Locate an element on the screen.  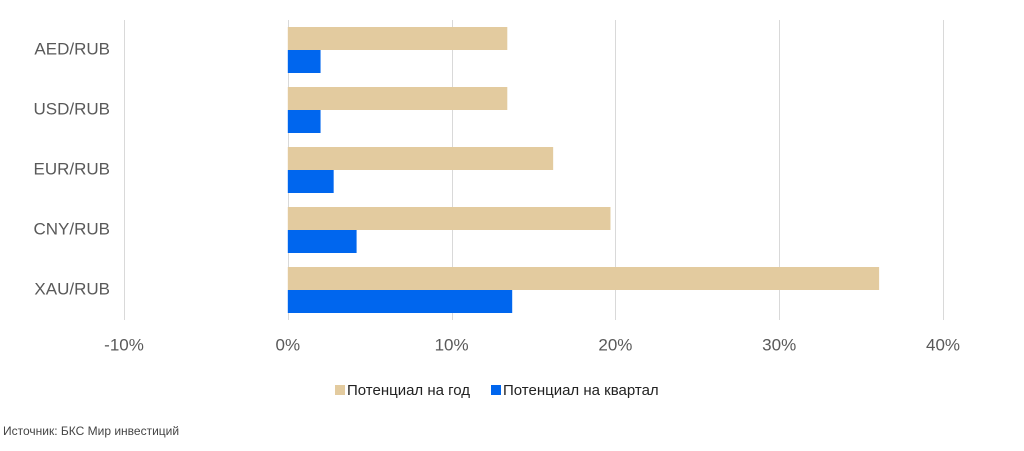
legend-label-0: Потенциал на год is located at coordinates (408, 390).